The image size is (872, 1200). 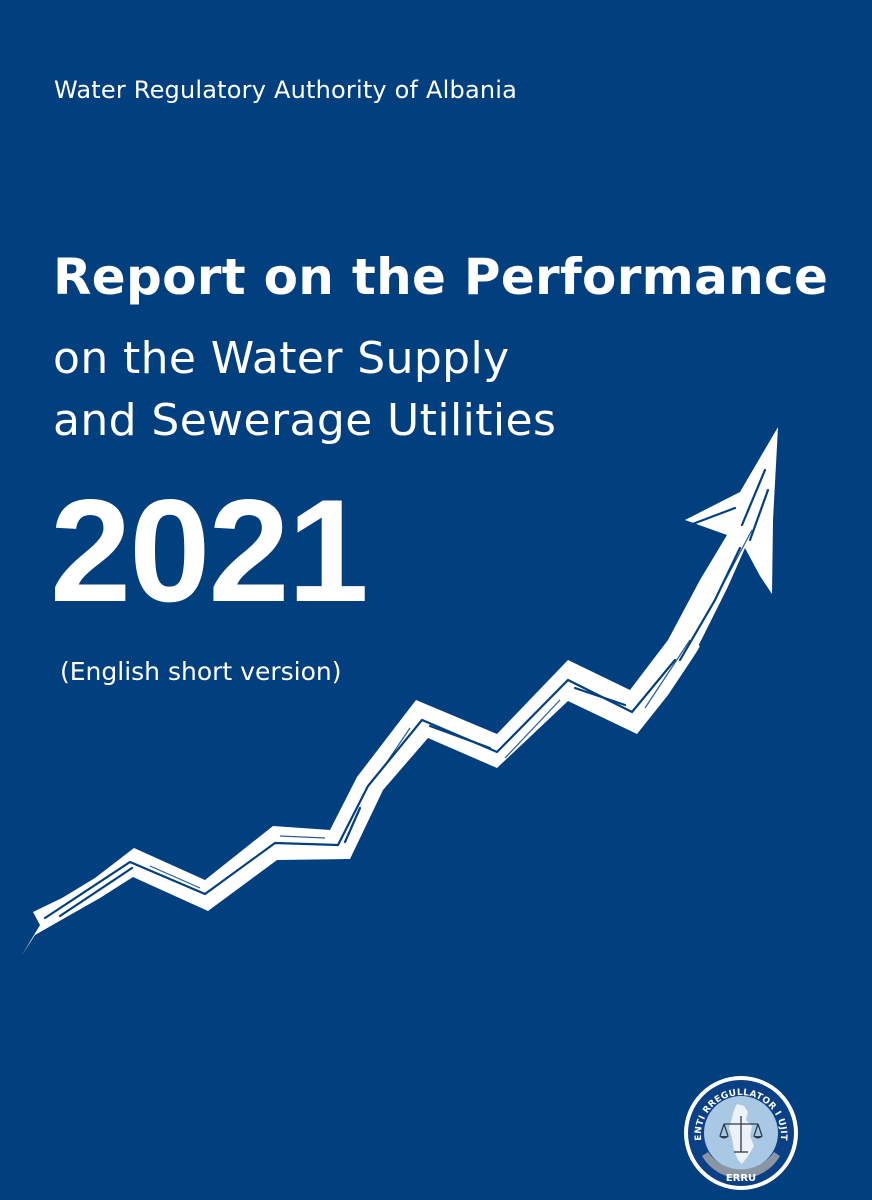 What do you see at coordinates (281, 358) in the screenshot?
I see `report-subtitle-line-1: on the Water Supply` at bounding box center [281, 358].